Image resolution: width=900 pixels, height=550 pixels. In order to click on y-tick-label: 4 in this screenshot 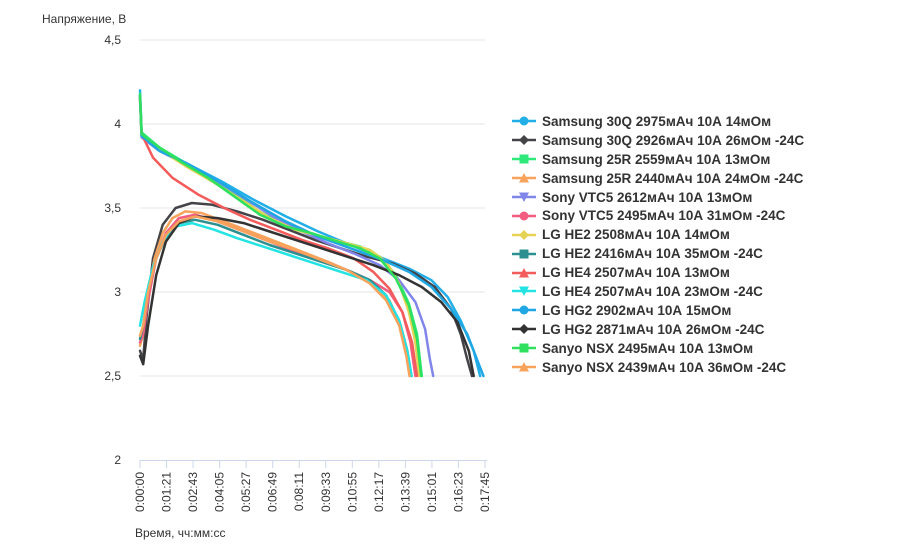, I will do `click(117, 124)`.